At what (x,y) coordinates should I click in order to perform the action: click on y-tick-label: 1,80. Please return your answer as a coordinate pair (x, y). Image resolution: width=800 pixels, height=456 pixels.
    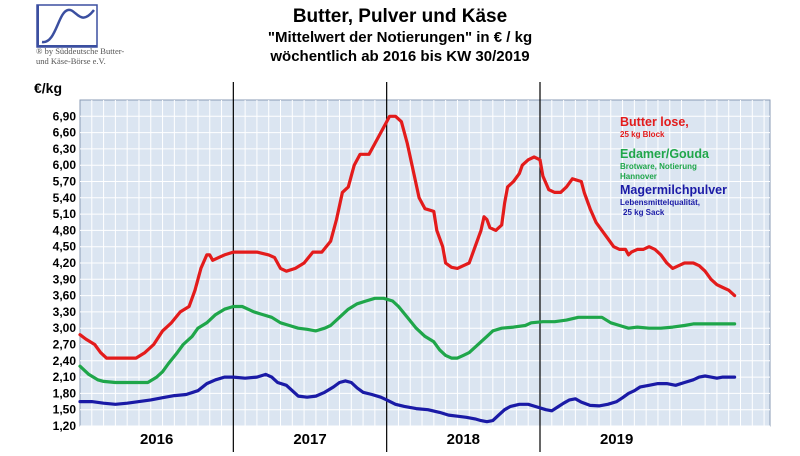
    Looking at the image, I should click on (65, 393).